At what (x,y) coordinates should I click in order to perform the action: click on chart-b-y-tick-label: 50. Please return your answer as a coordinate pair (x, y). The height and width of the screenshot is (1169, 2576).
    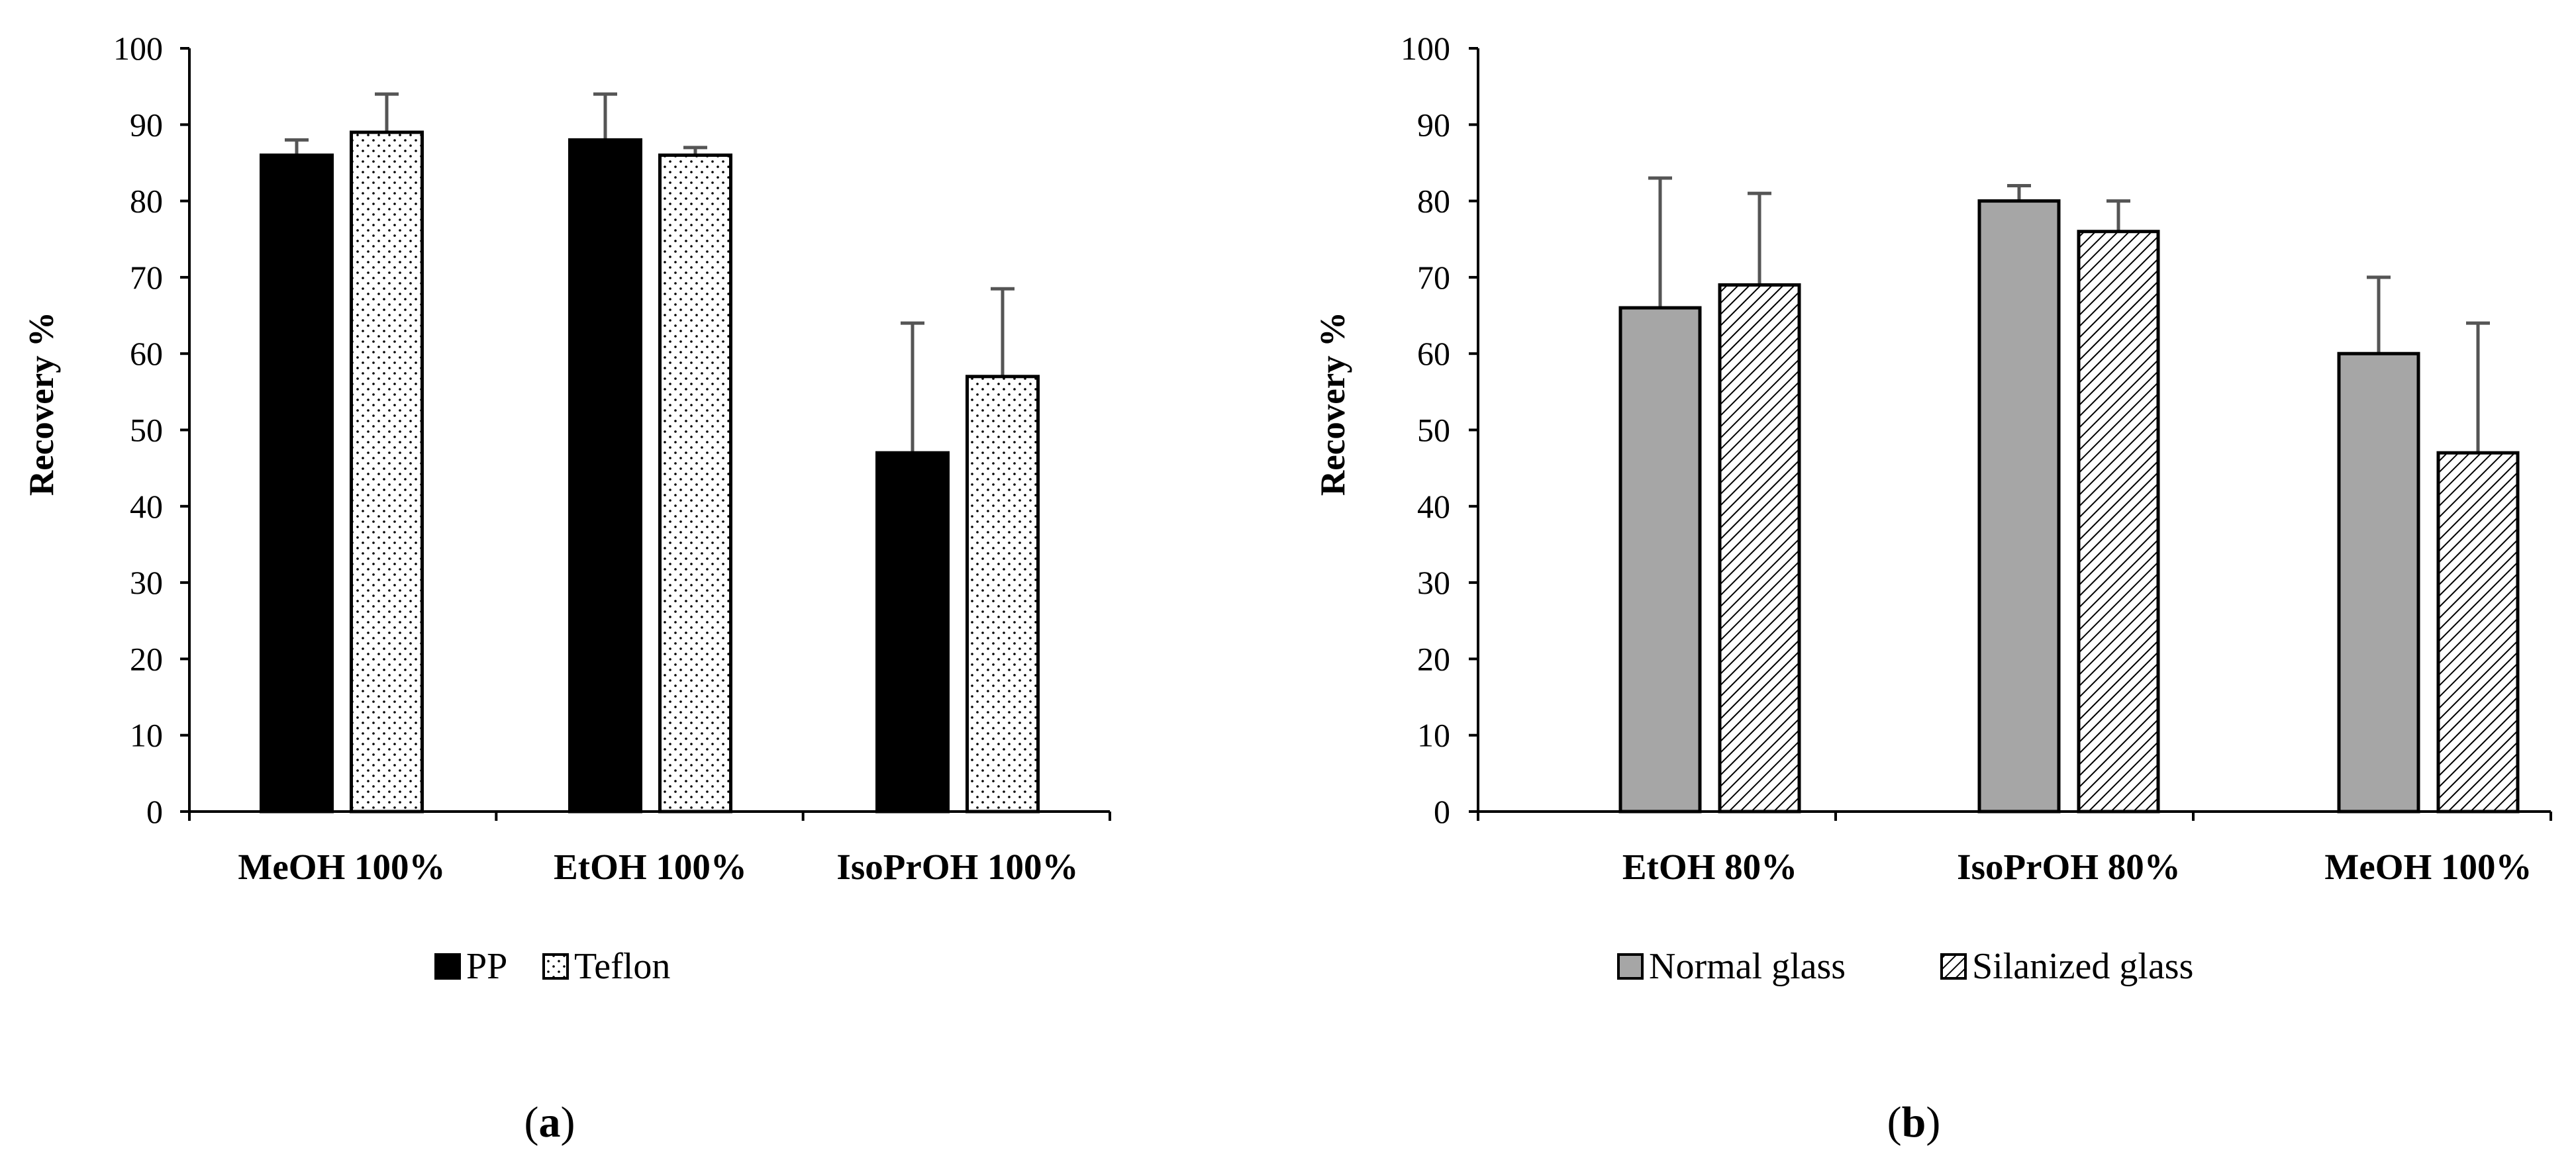
    Looking at the image, I should click on (1433, 430).